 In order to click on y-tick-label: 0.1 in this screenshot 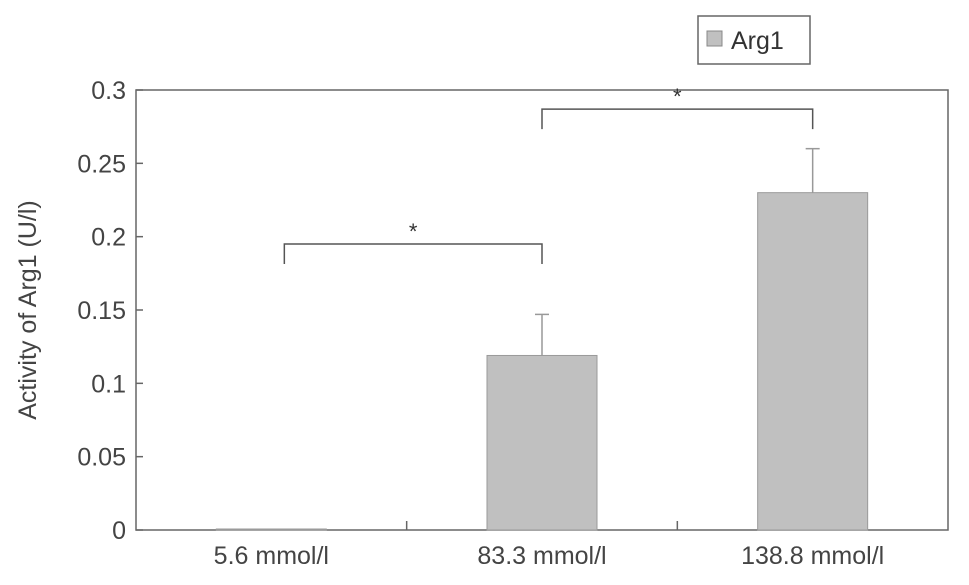, I will do `click(108, 384)`.